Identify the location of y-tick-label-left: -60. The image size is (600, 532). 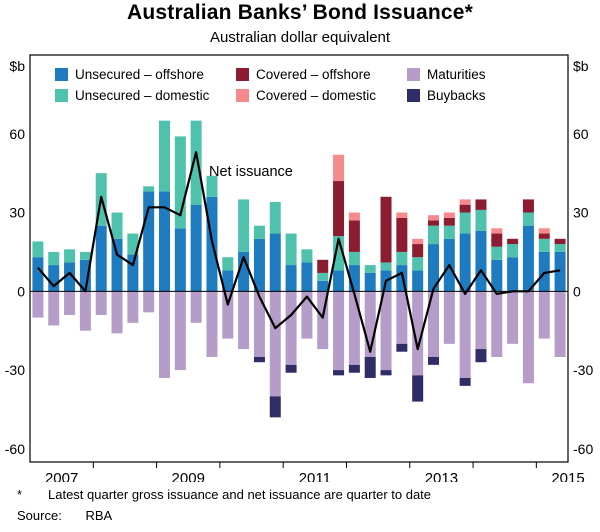
(15, 449).